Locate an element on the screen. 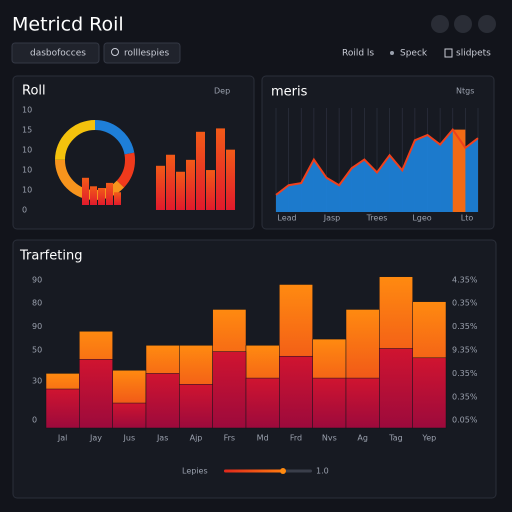 The width and height of the screenshot is (512, 512). slider-fill is located at coordinates (253, 471).